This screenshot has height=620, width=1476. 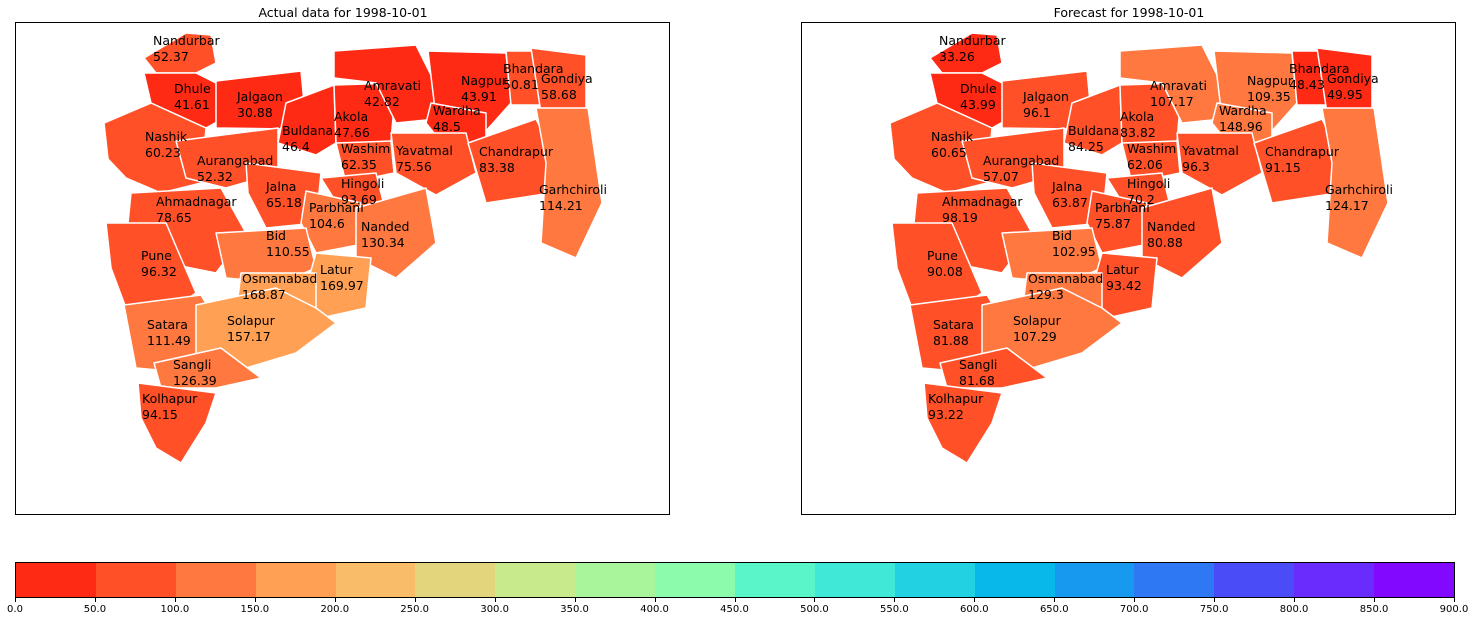 I want to click on district-label-dhule: Dhule 43.99, so click(x=978, y=97).